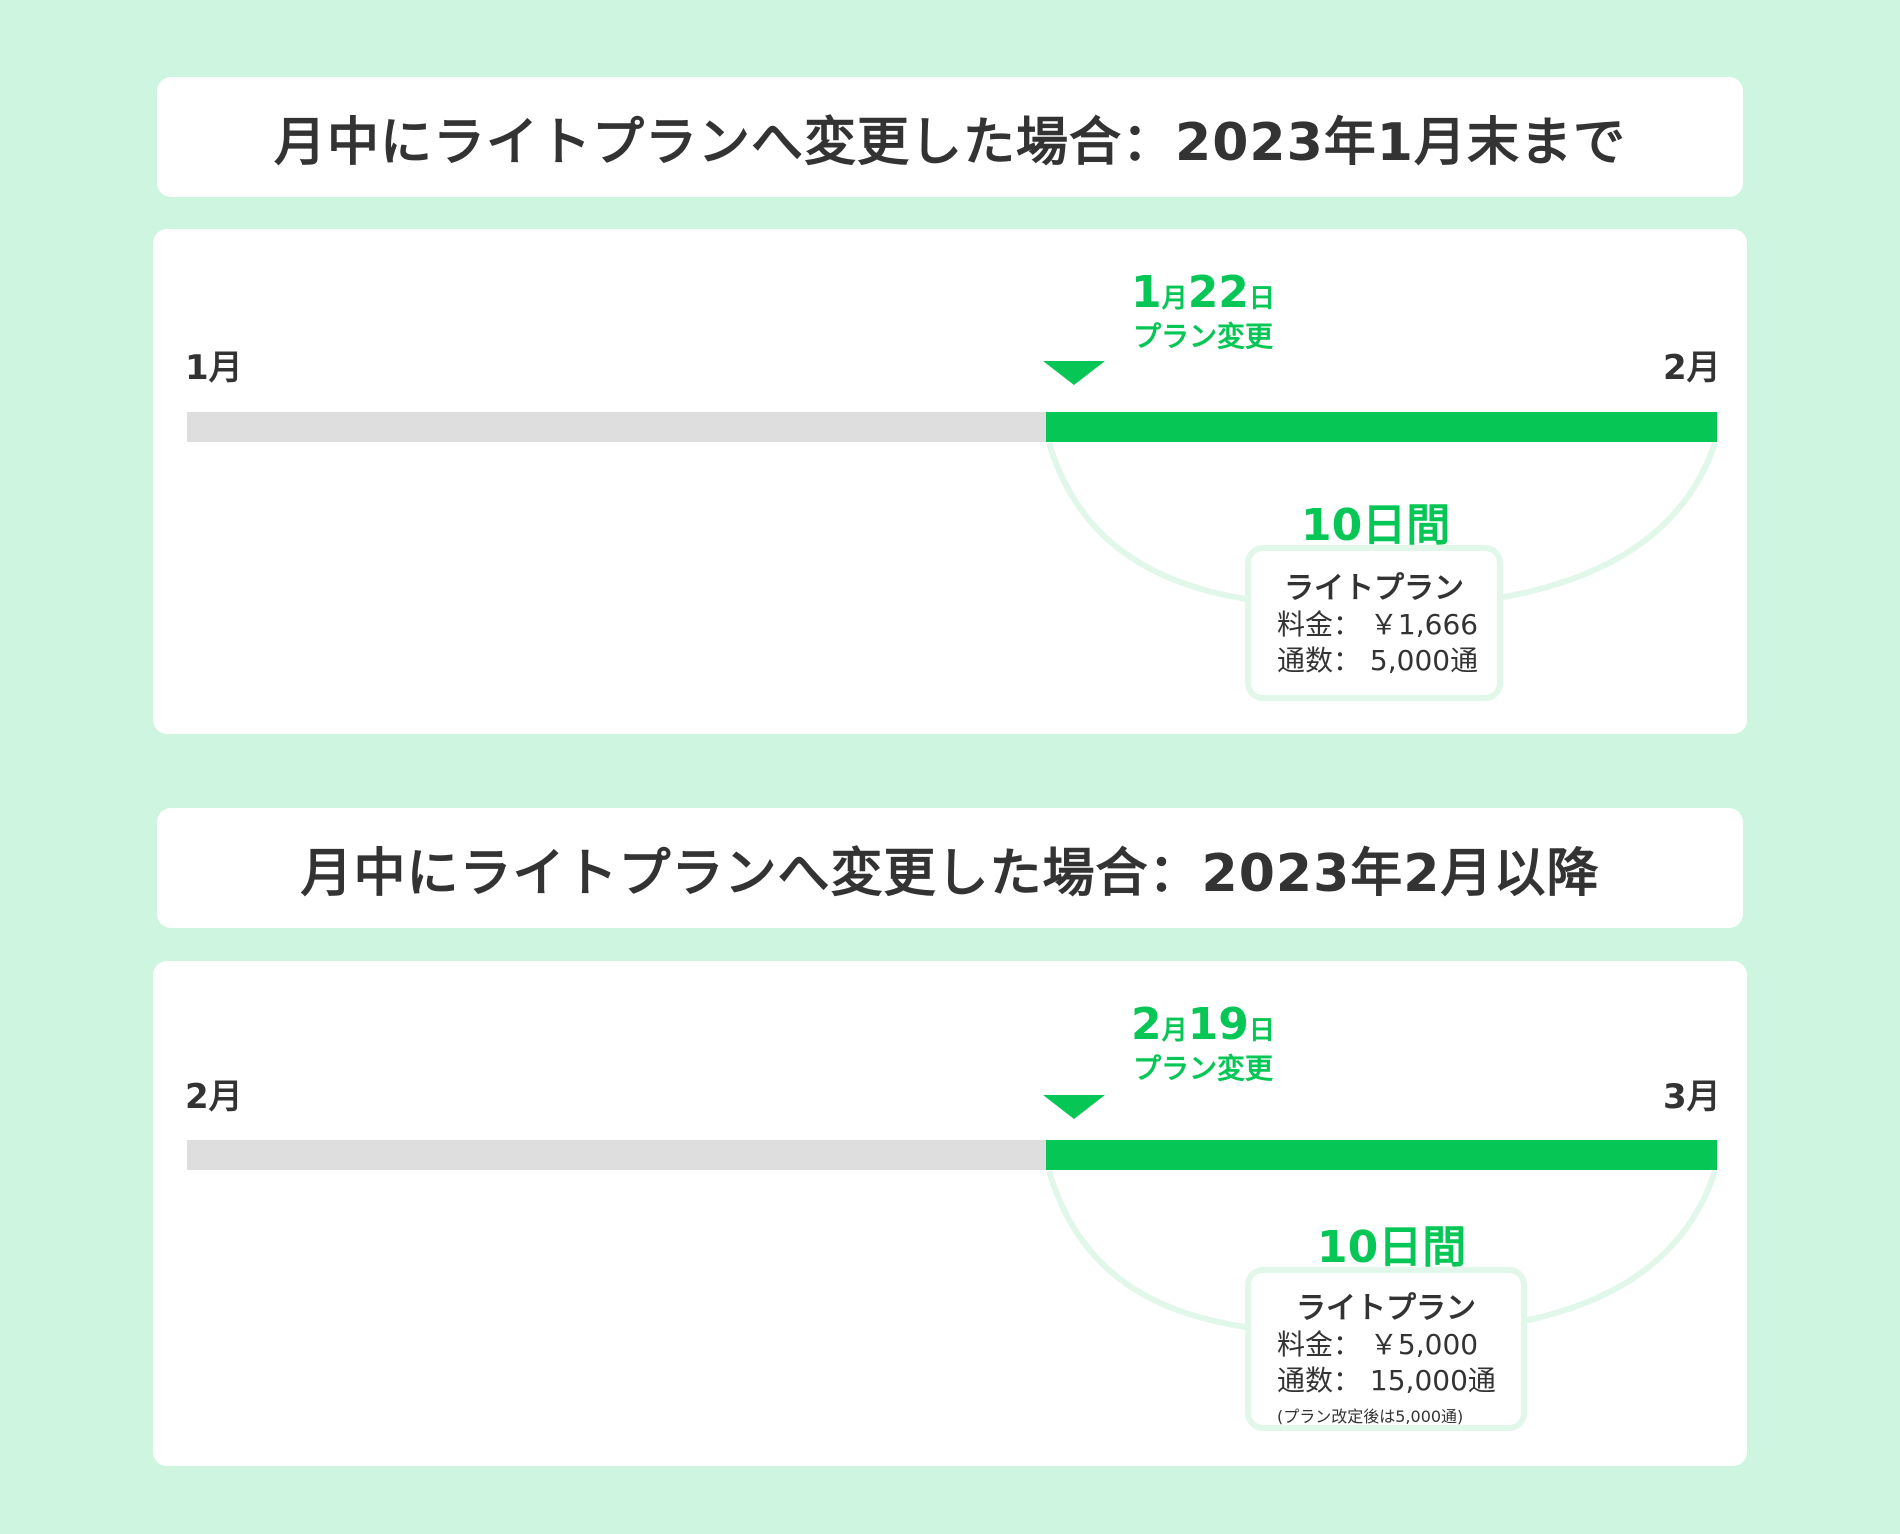 The width and height of the screenshot is (1900, 1534). What do you see at coordinates (950, 873) in the screenshot?
I see `section-title-text-2: 月中にライトプランへ変更した場合：2023年2月以降` at bounding box center [950, 873].